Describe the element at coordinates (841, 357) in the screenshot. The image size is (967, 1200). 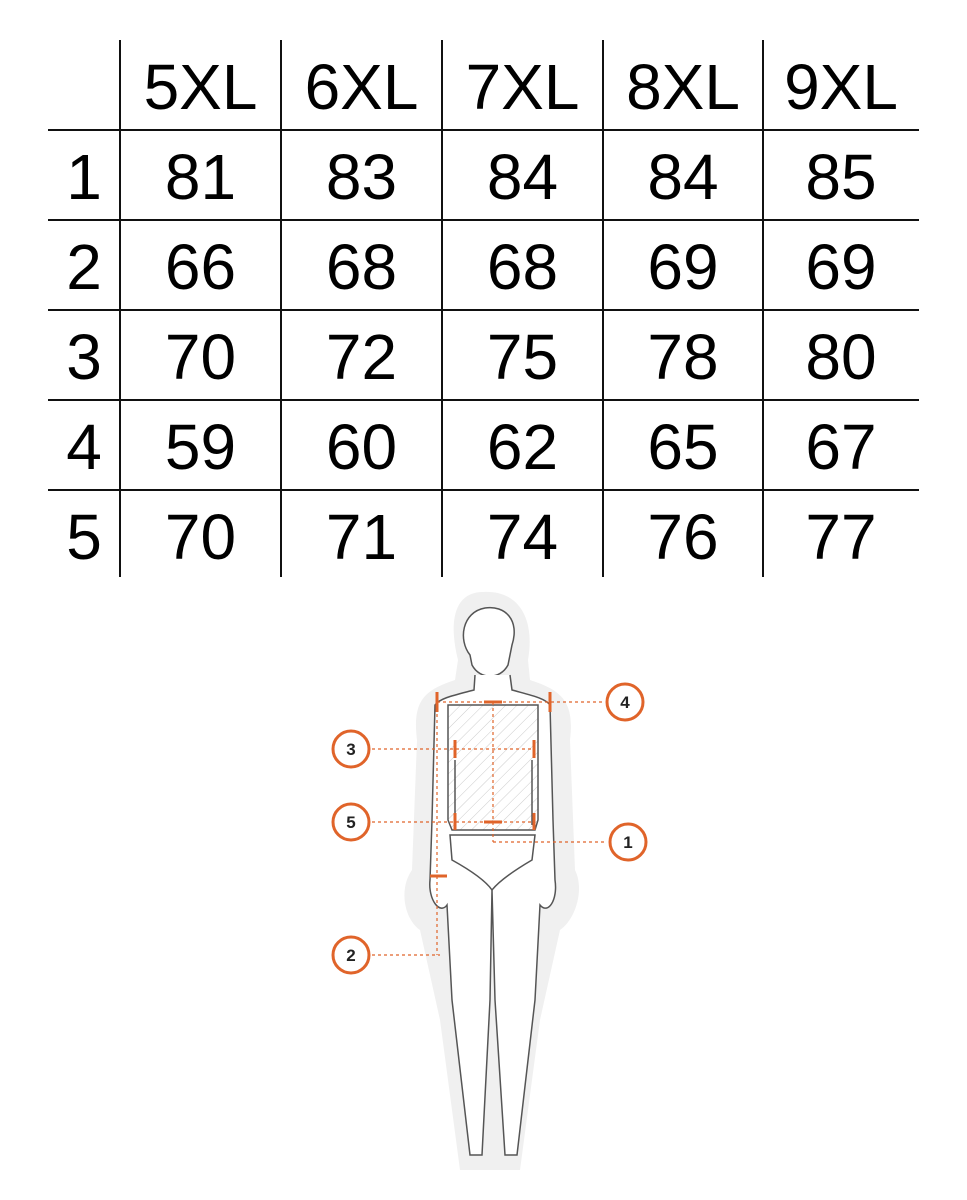
I see `table-cell: 80` at that location.